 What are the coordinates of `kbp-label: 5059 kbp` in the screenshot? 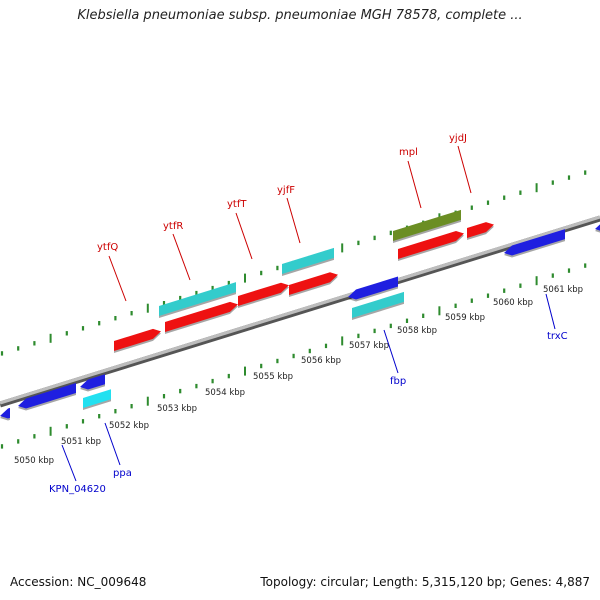 It's located at (465, 318).